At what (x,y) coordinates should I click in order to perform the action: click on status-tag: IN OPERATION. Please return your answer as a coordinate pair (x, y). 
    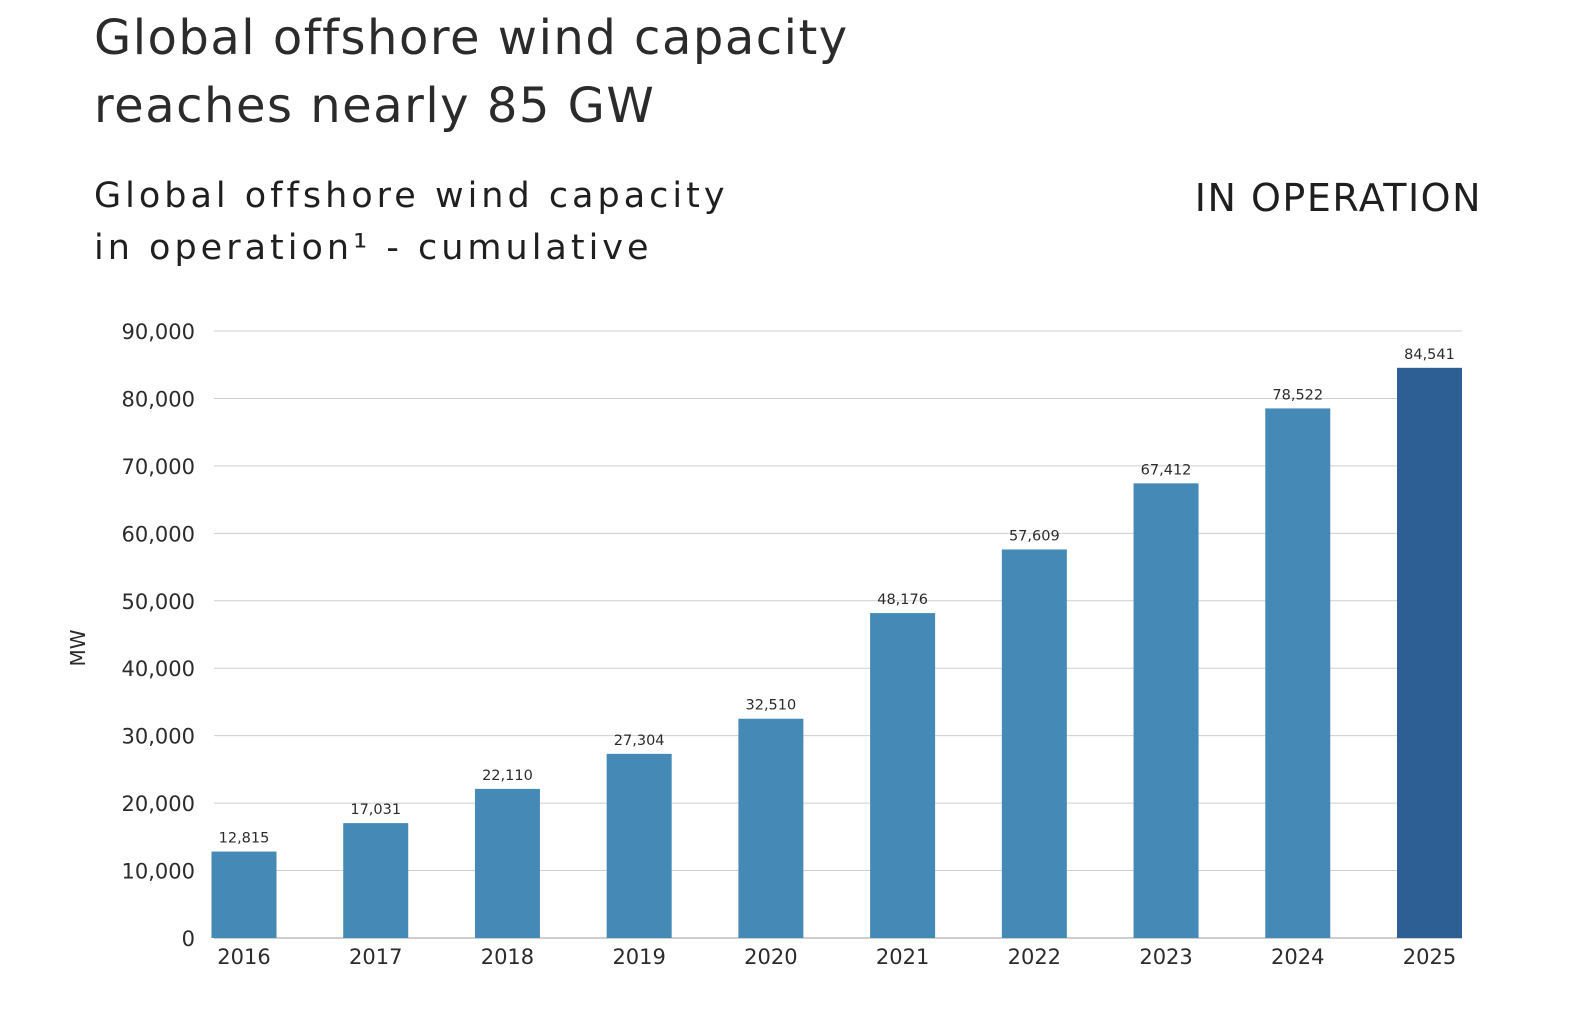
    Looking at the image, I should click on (1338, 198).